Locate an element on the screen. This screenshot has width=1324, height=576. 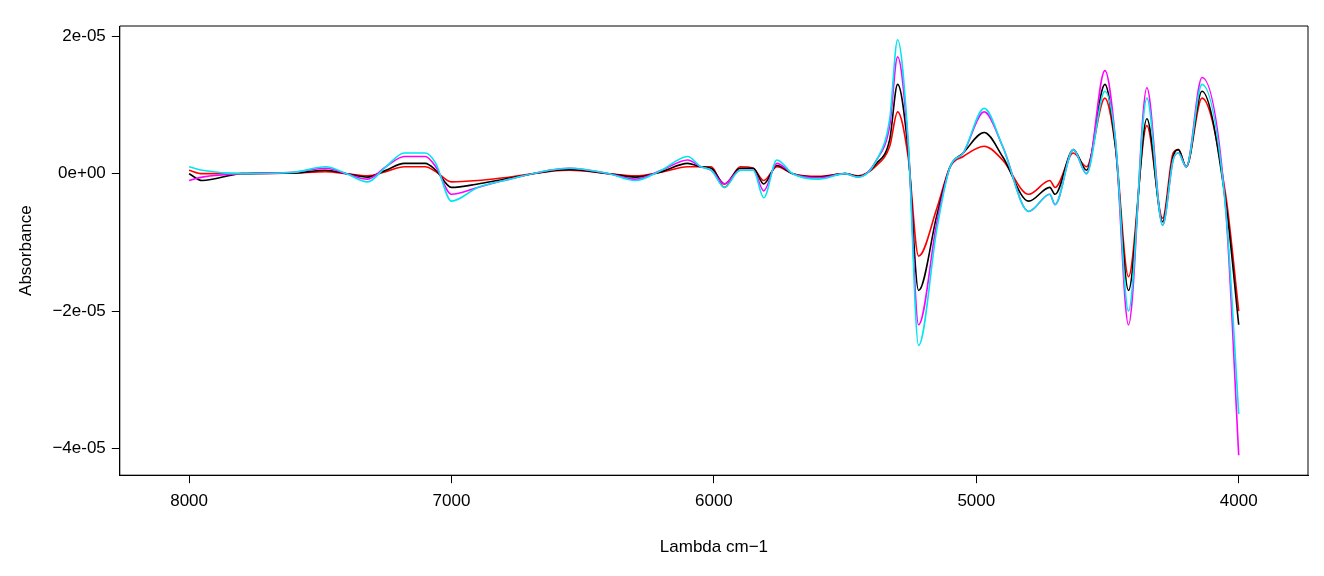
x-tick-label: 7000 is located at coordinates (451, 501).